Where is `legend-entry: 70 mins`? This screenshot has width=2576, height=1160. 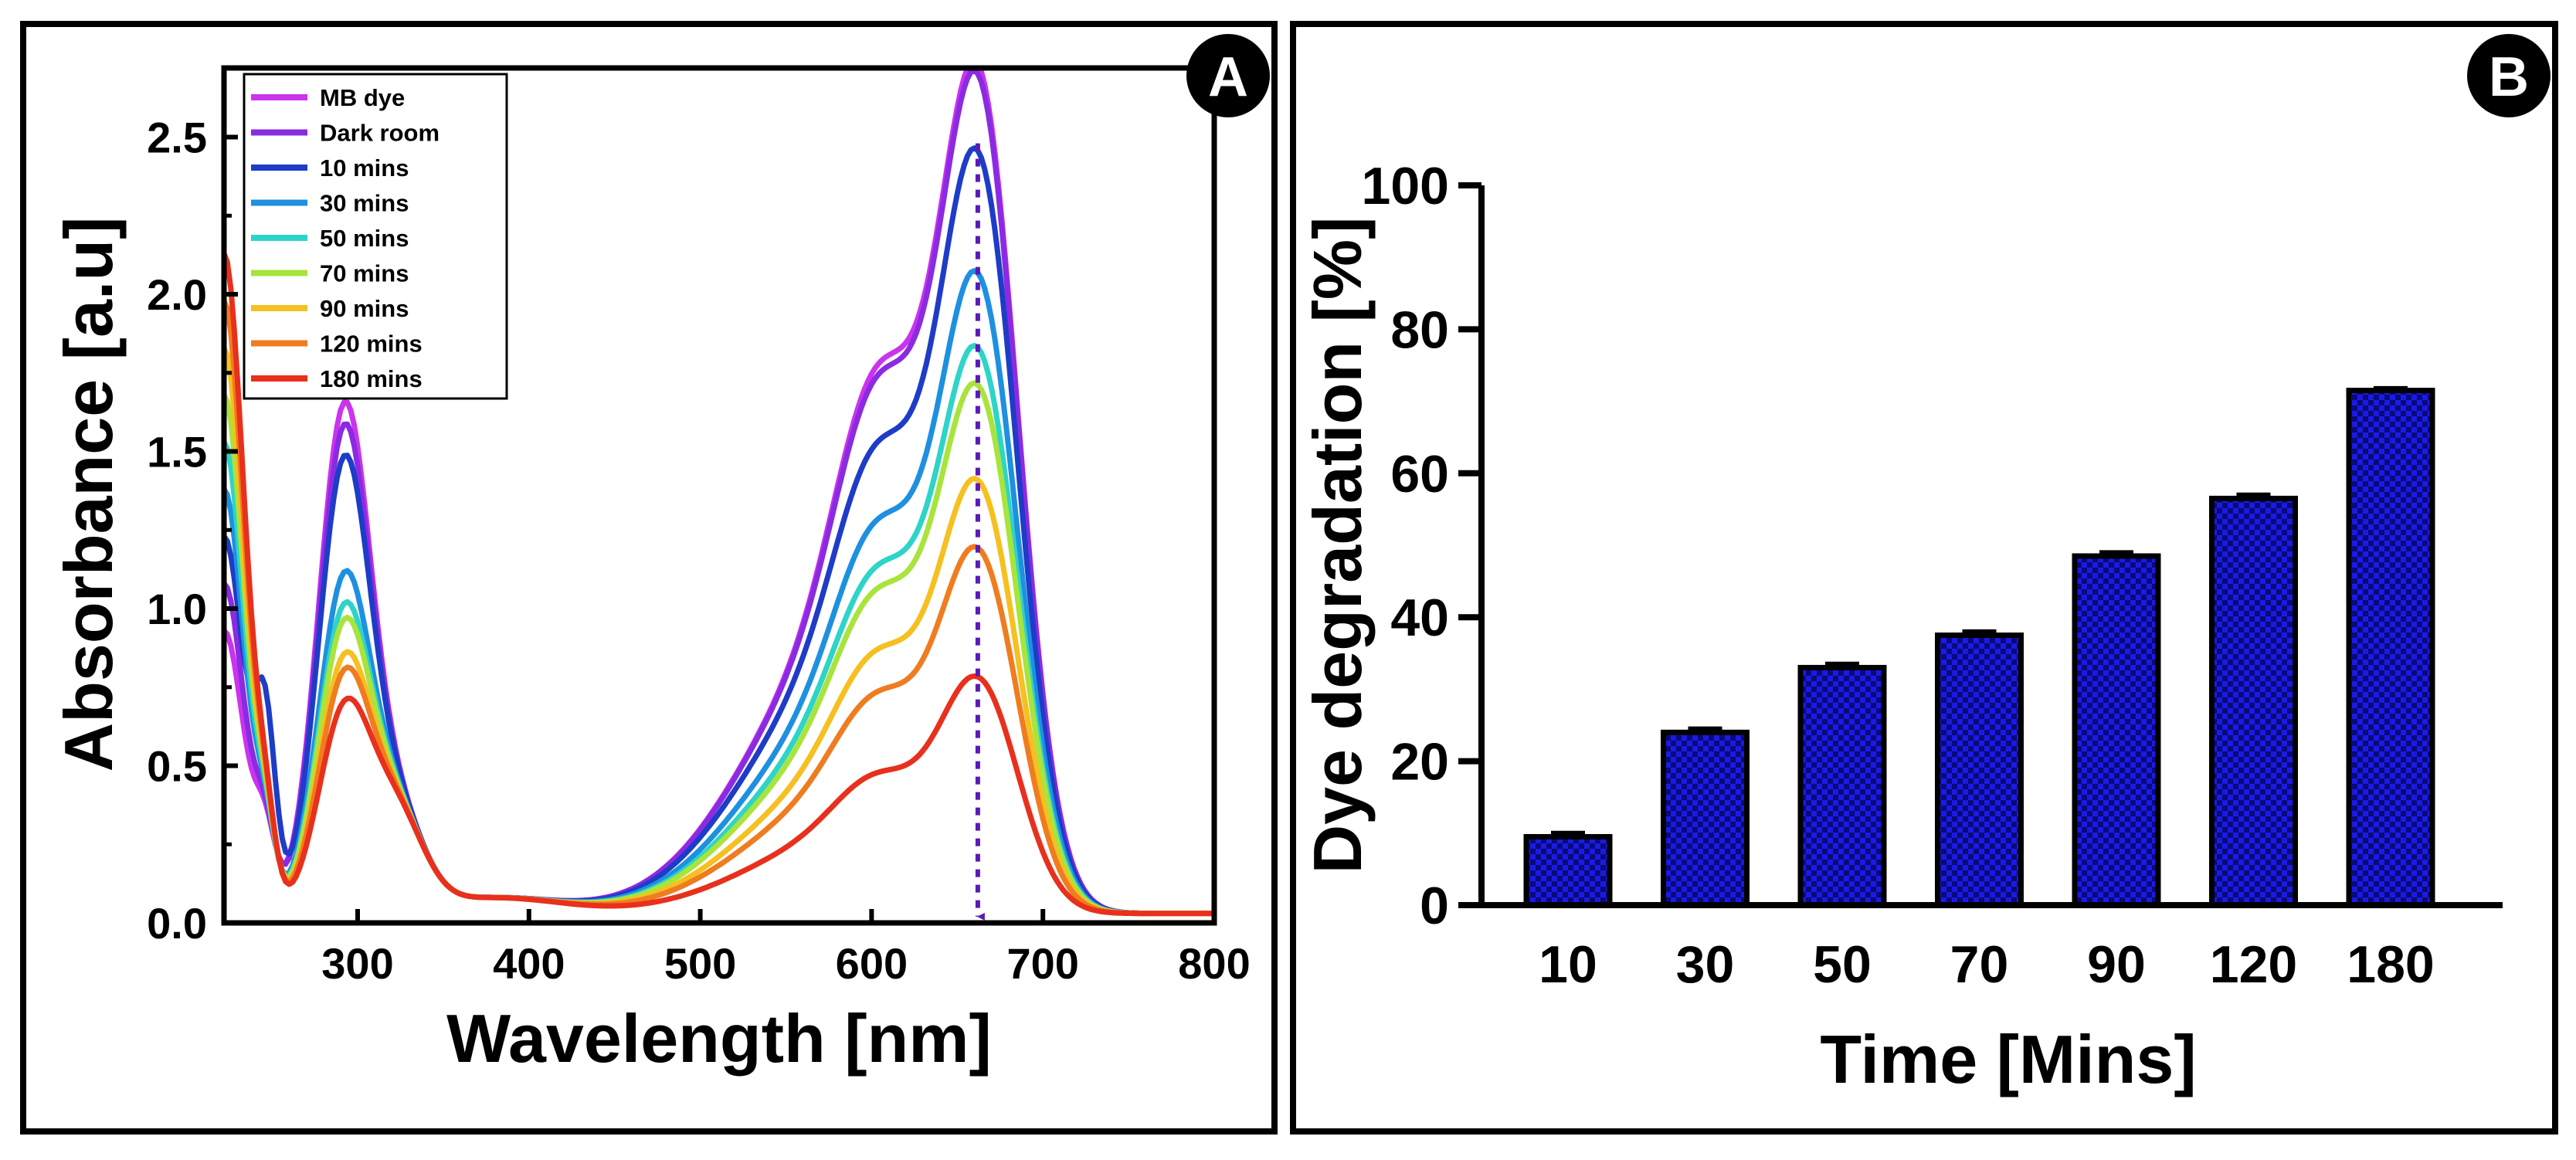 legend-entry: 70 mins is located at coordinates (364, 273).